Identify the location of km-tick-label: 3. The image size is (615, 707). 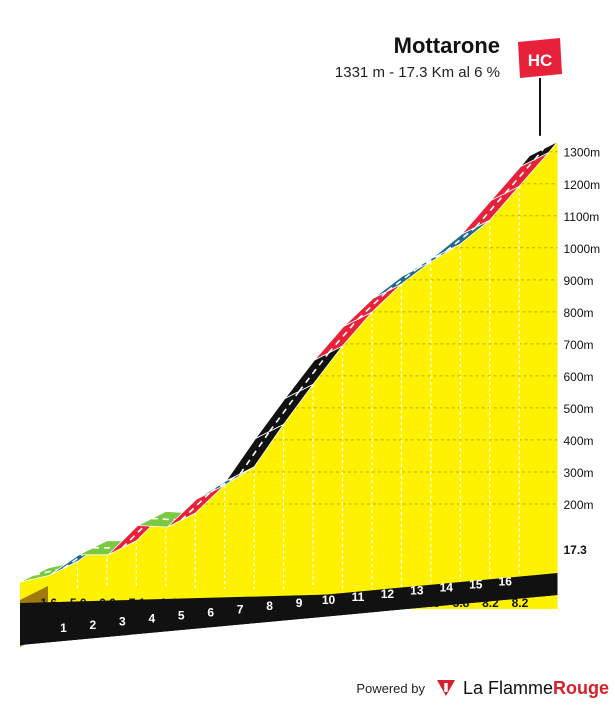
(122, 622).